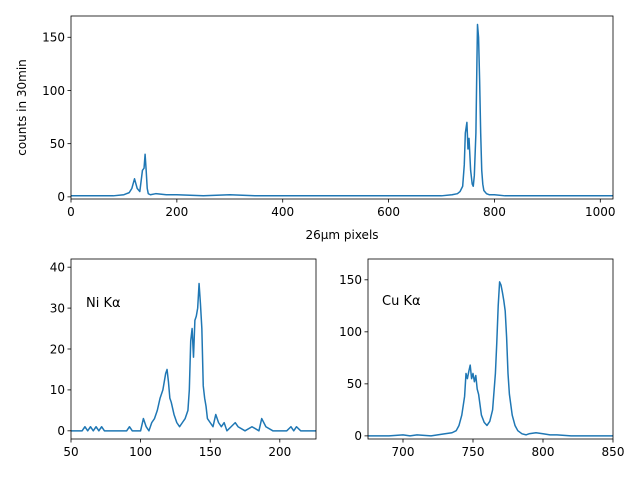 Image resolution: width=640 pixels, height=480 pixels. I want to click on full-x-tick-label: 200, so click(176, 212).